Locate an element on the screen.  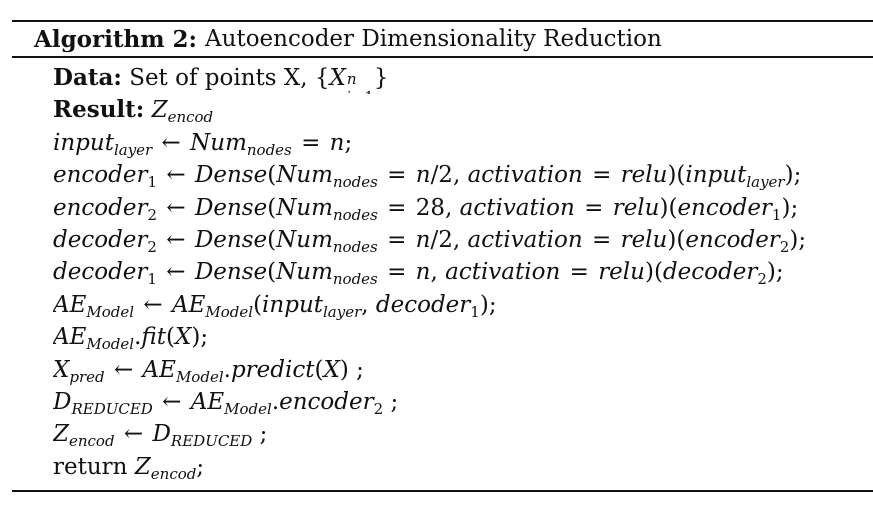
data-text: Set of points X, is located at coordinates (218, 78).